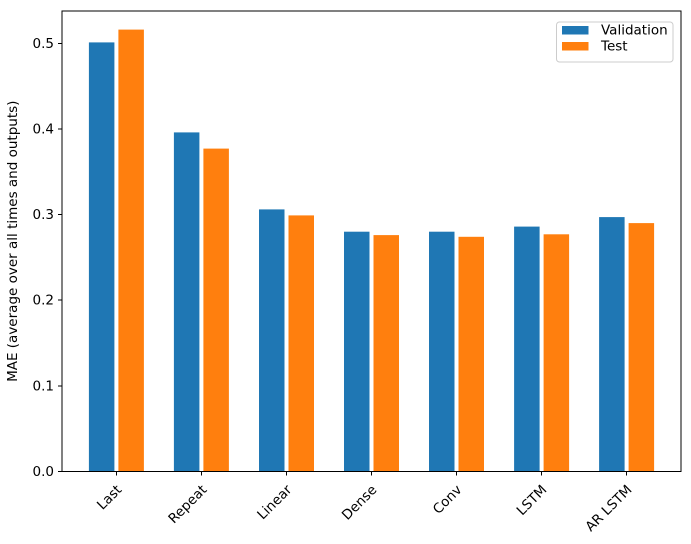 This screenshot has height=544, width=691. What do you see at coordinates (556, 353) in the screenshot?
I see `bar-test-lstm` at bounding box center [556, 353].